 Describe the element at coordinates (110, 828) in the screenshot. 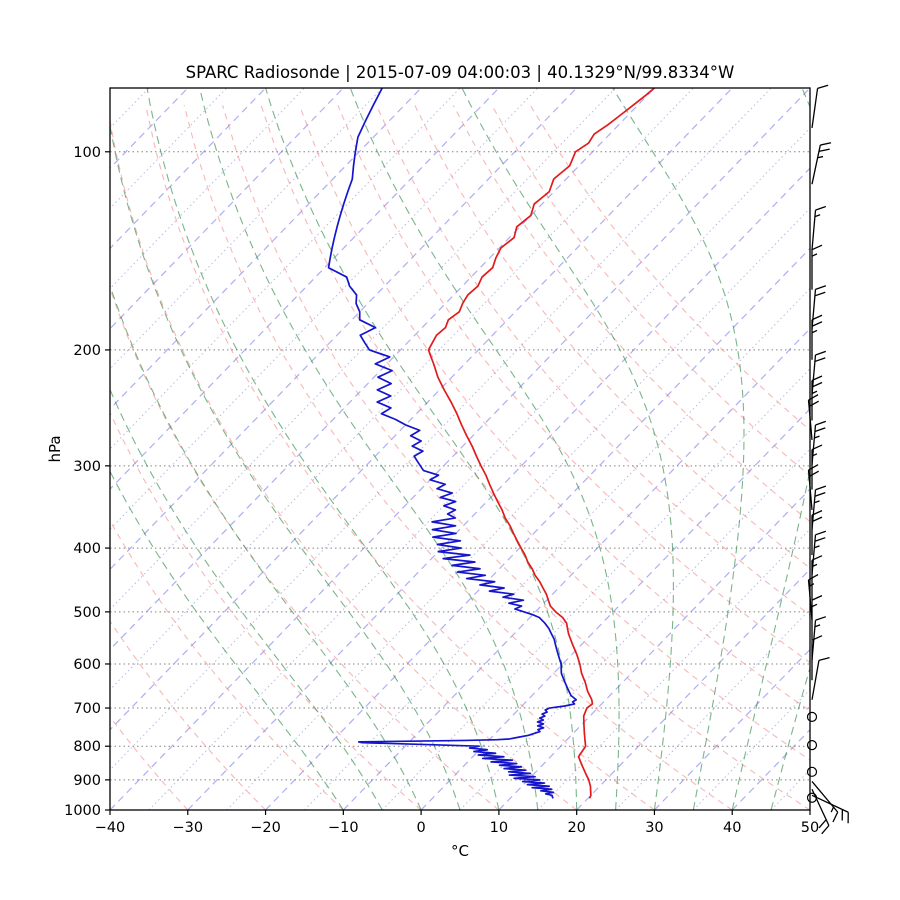

I see `x-tick-label: −40` at that location.